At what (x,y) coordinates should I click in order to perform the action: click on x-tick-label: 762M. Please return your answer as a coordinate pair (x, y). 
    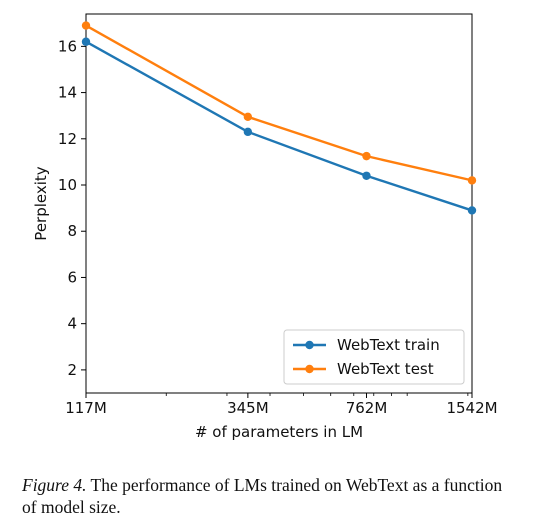
    Looking at the image, I should click on (367, 408).